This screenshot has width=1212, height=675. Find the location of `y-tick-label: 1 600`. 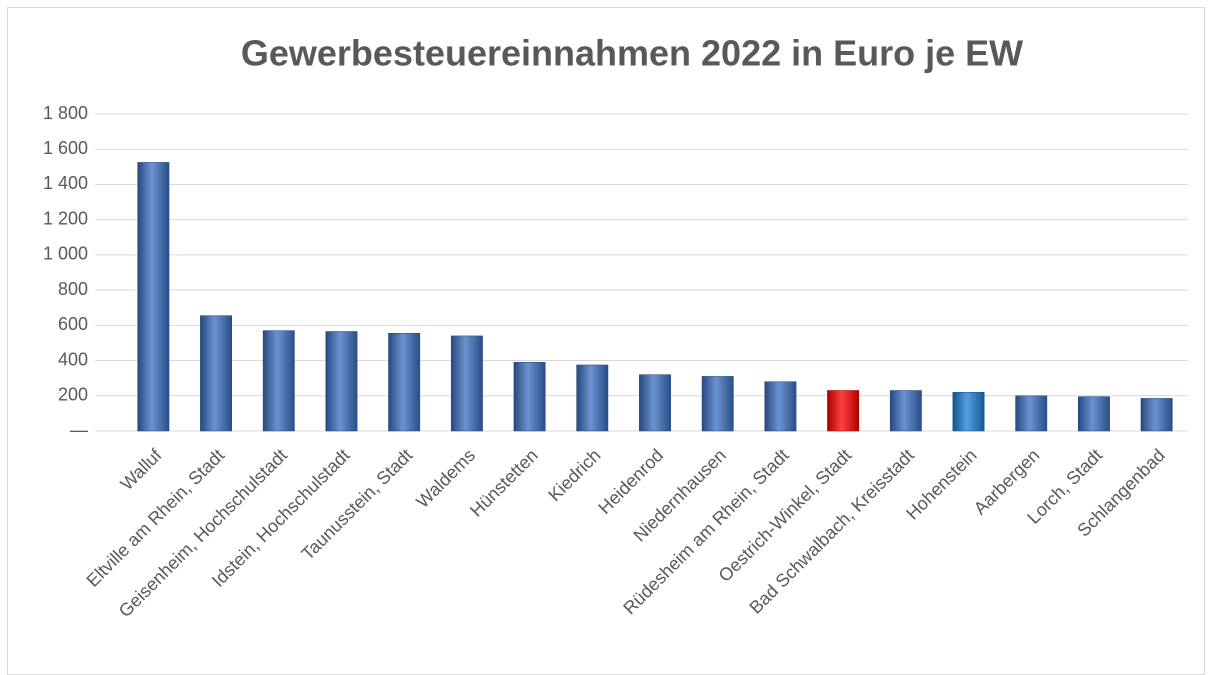

y-tick-label: 1 600 is located at coordinates (65, 148).